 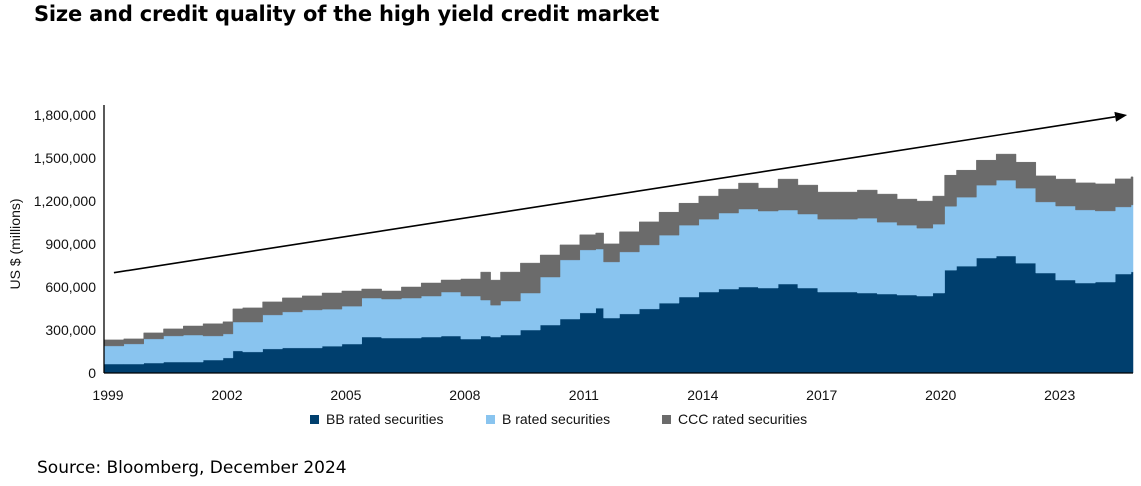 What do you see at coordinates (92, 373) in the screenshot?
I see `y-tick-label: 0` at bounding box center [92, 373].